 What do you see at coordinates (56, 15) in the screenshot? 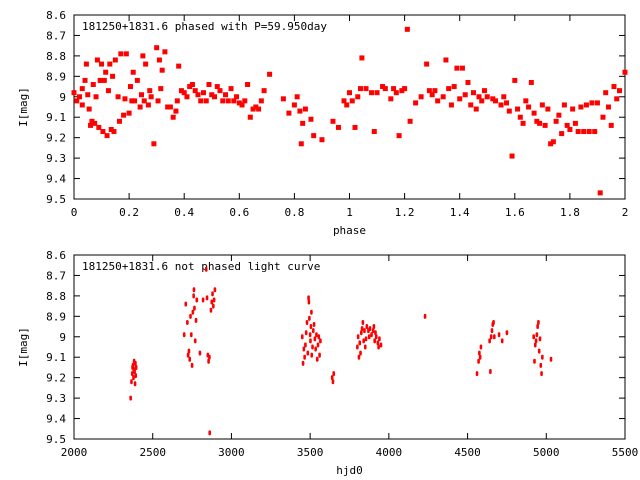
I see `phased-y-tick-label: 8.6` at bounding box center [56, 15].